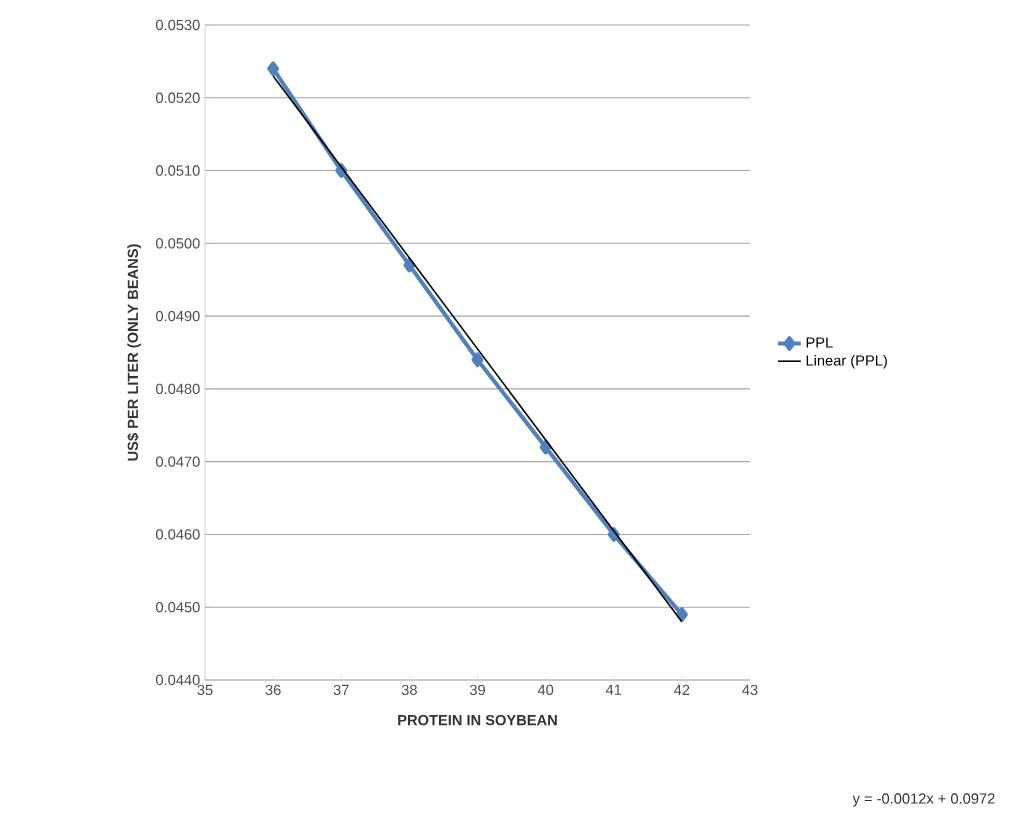 This screenshot has height=816, width=1011. Describe the element at coordinates (923, 800) in the screenshot. I see `text: y = -0.0012x + 0.0972` at that location.